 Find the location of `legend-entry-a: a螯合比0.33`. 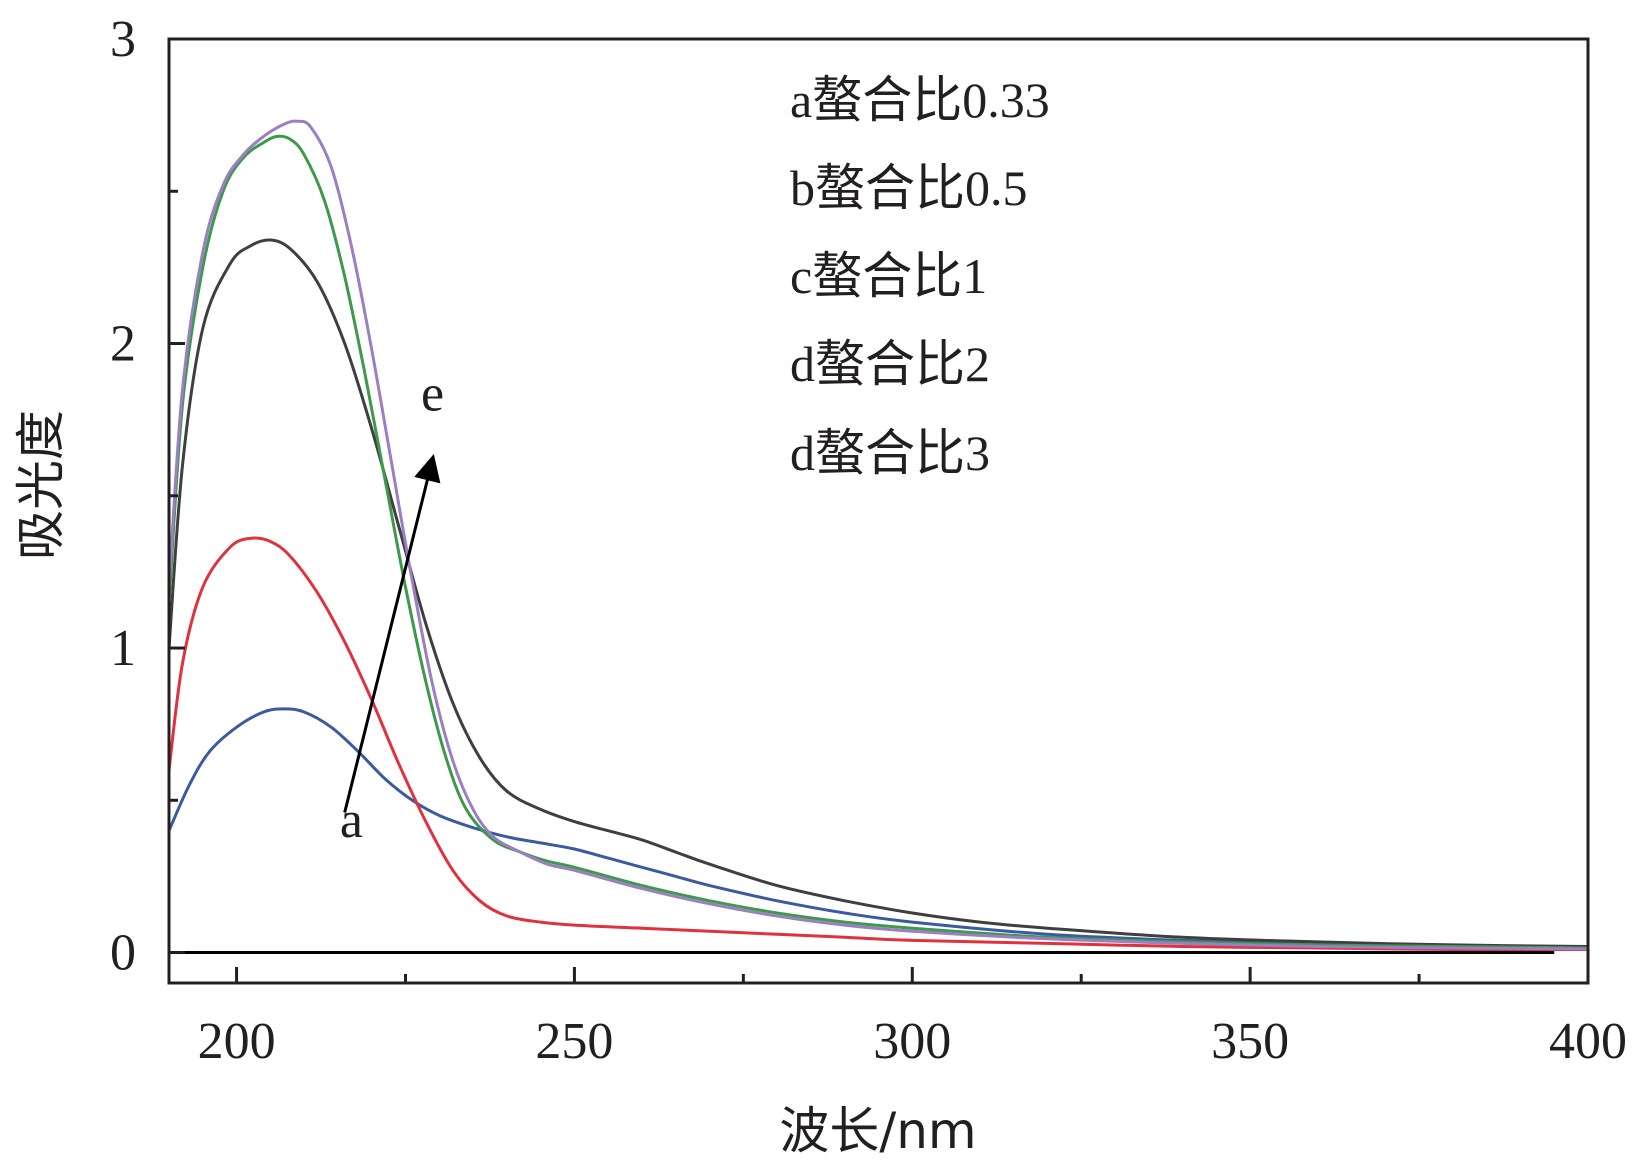

legend-entry-a: a螯合比0.33 is located at coordinates (920, 100).